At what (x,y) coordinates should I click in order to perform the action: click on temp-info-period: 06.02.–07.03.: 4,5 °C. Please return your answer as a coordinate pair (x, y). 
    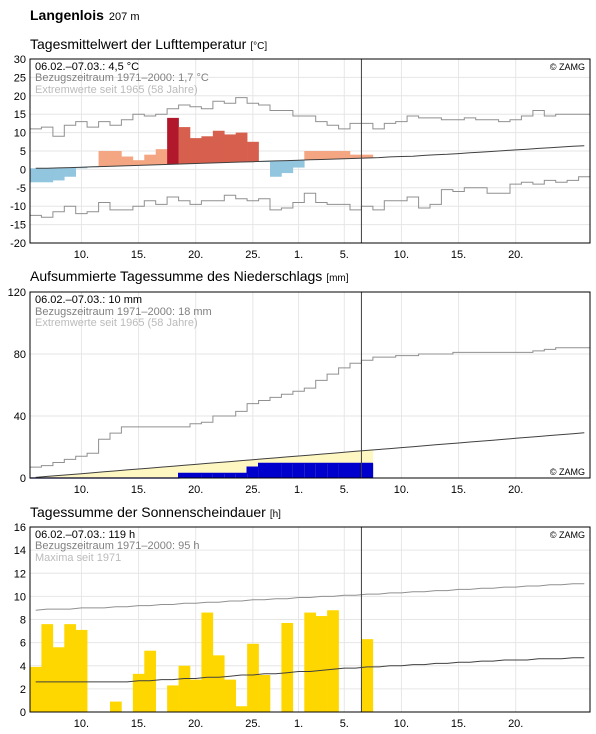
    Looking at the image, I should click on (87, 67).